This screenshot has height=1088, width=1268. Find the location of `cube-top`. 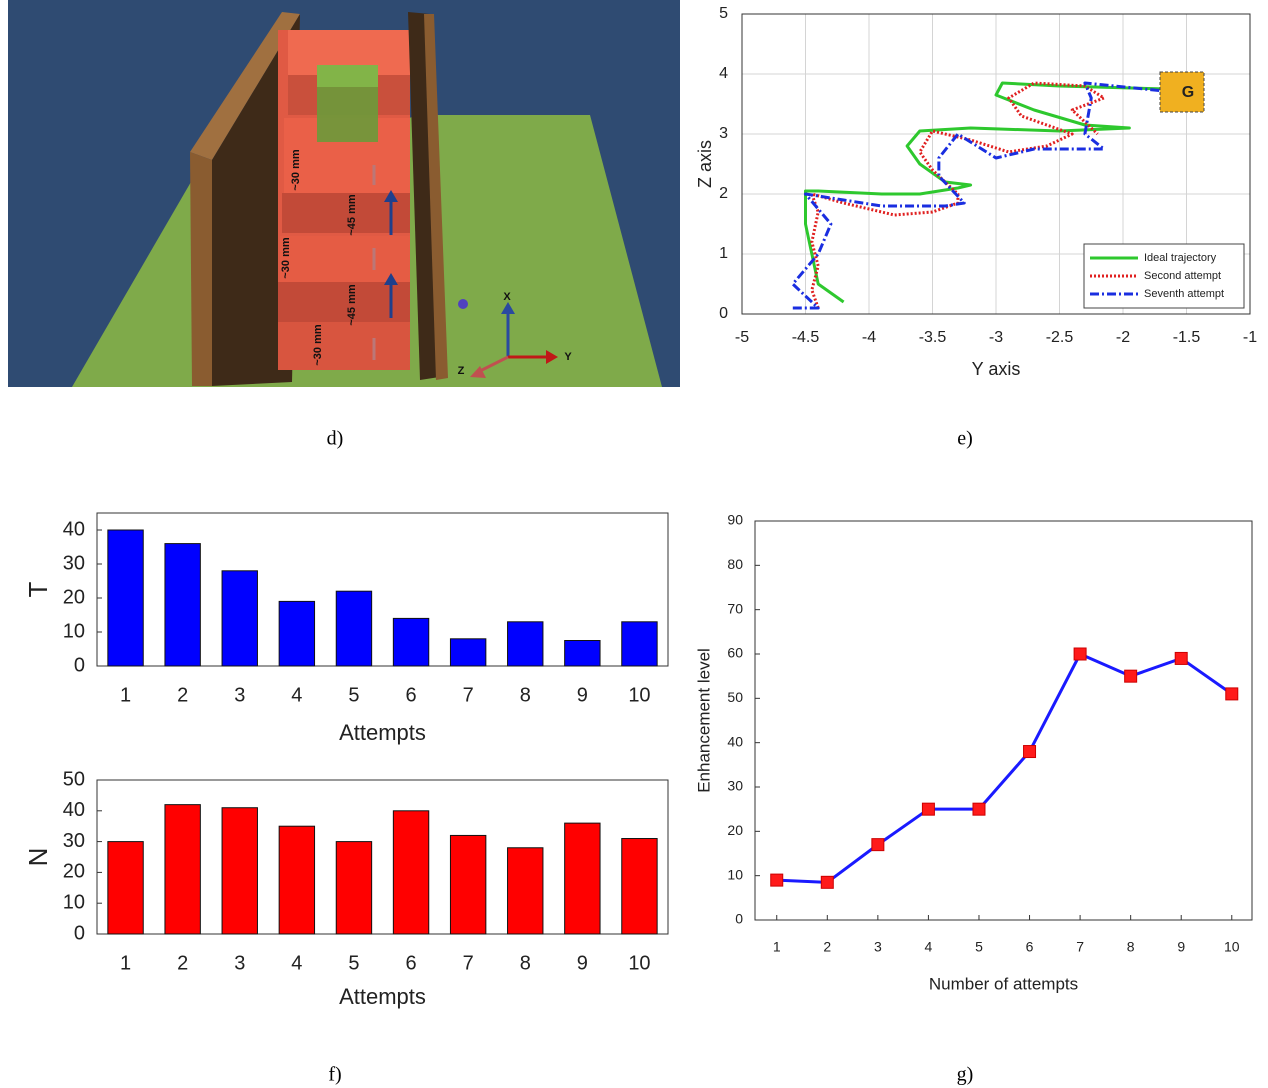

cube-top is located at coordinates (347, 76).